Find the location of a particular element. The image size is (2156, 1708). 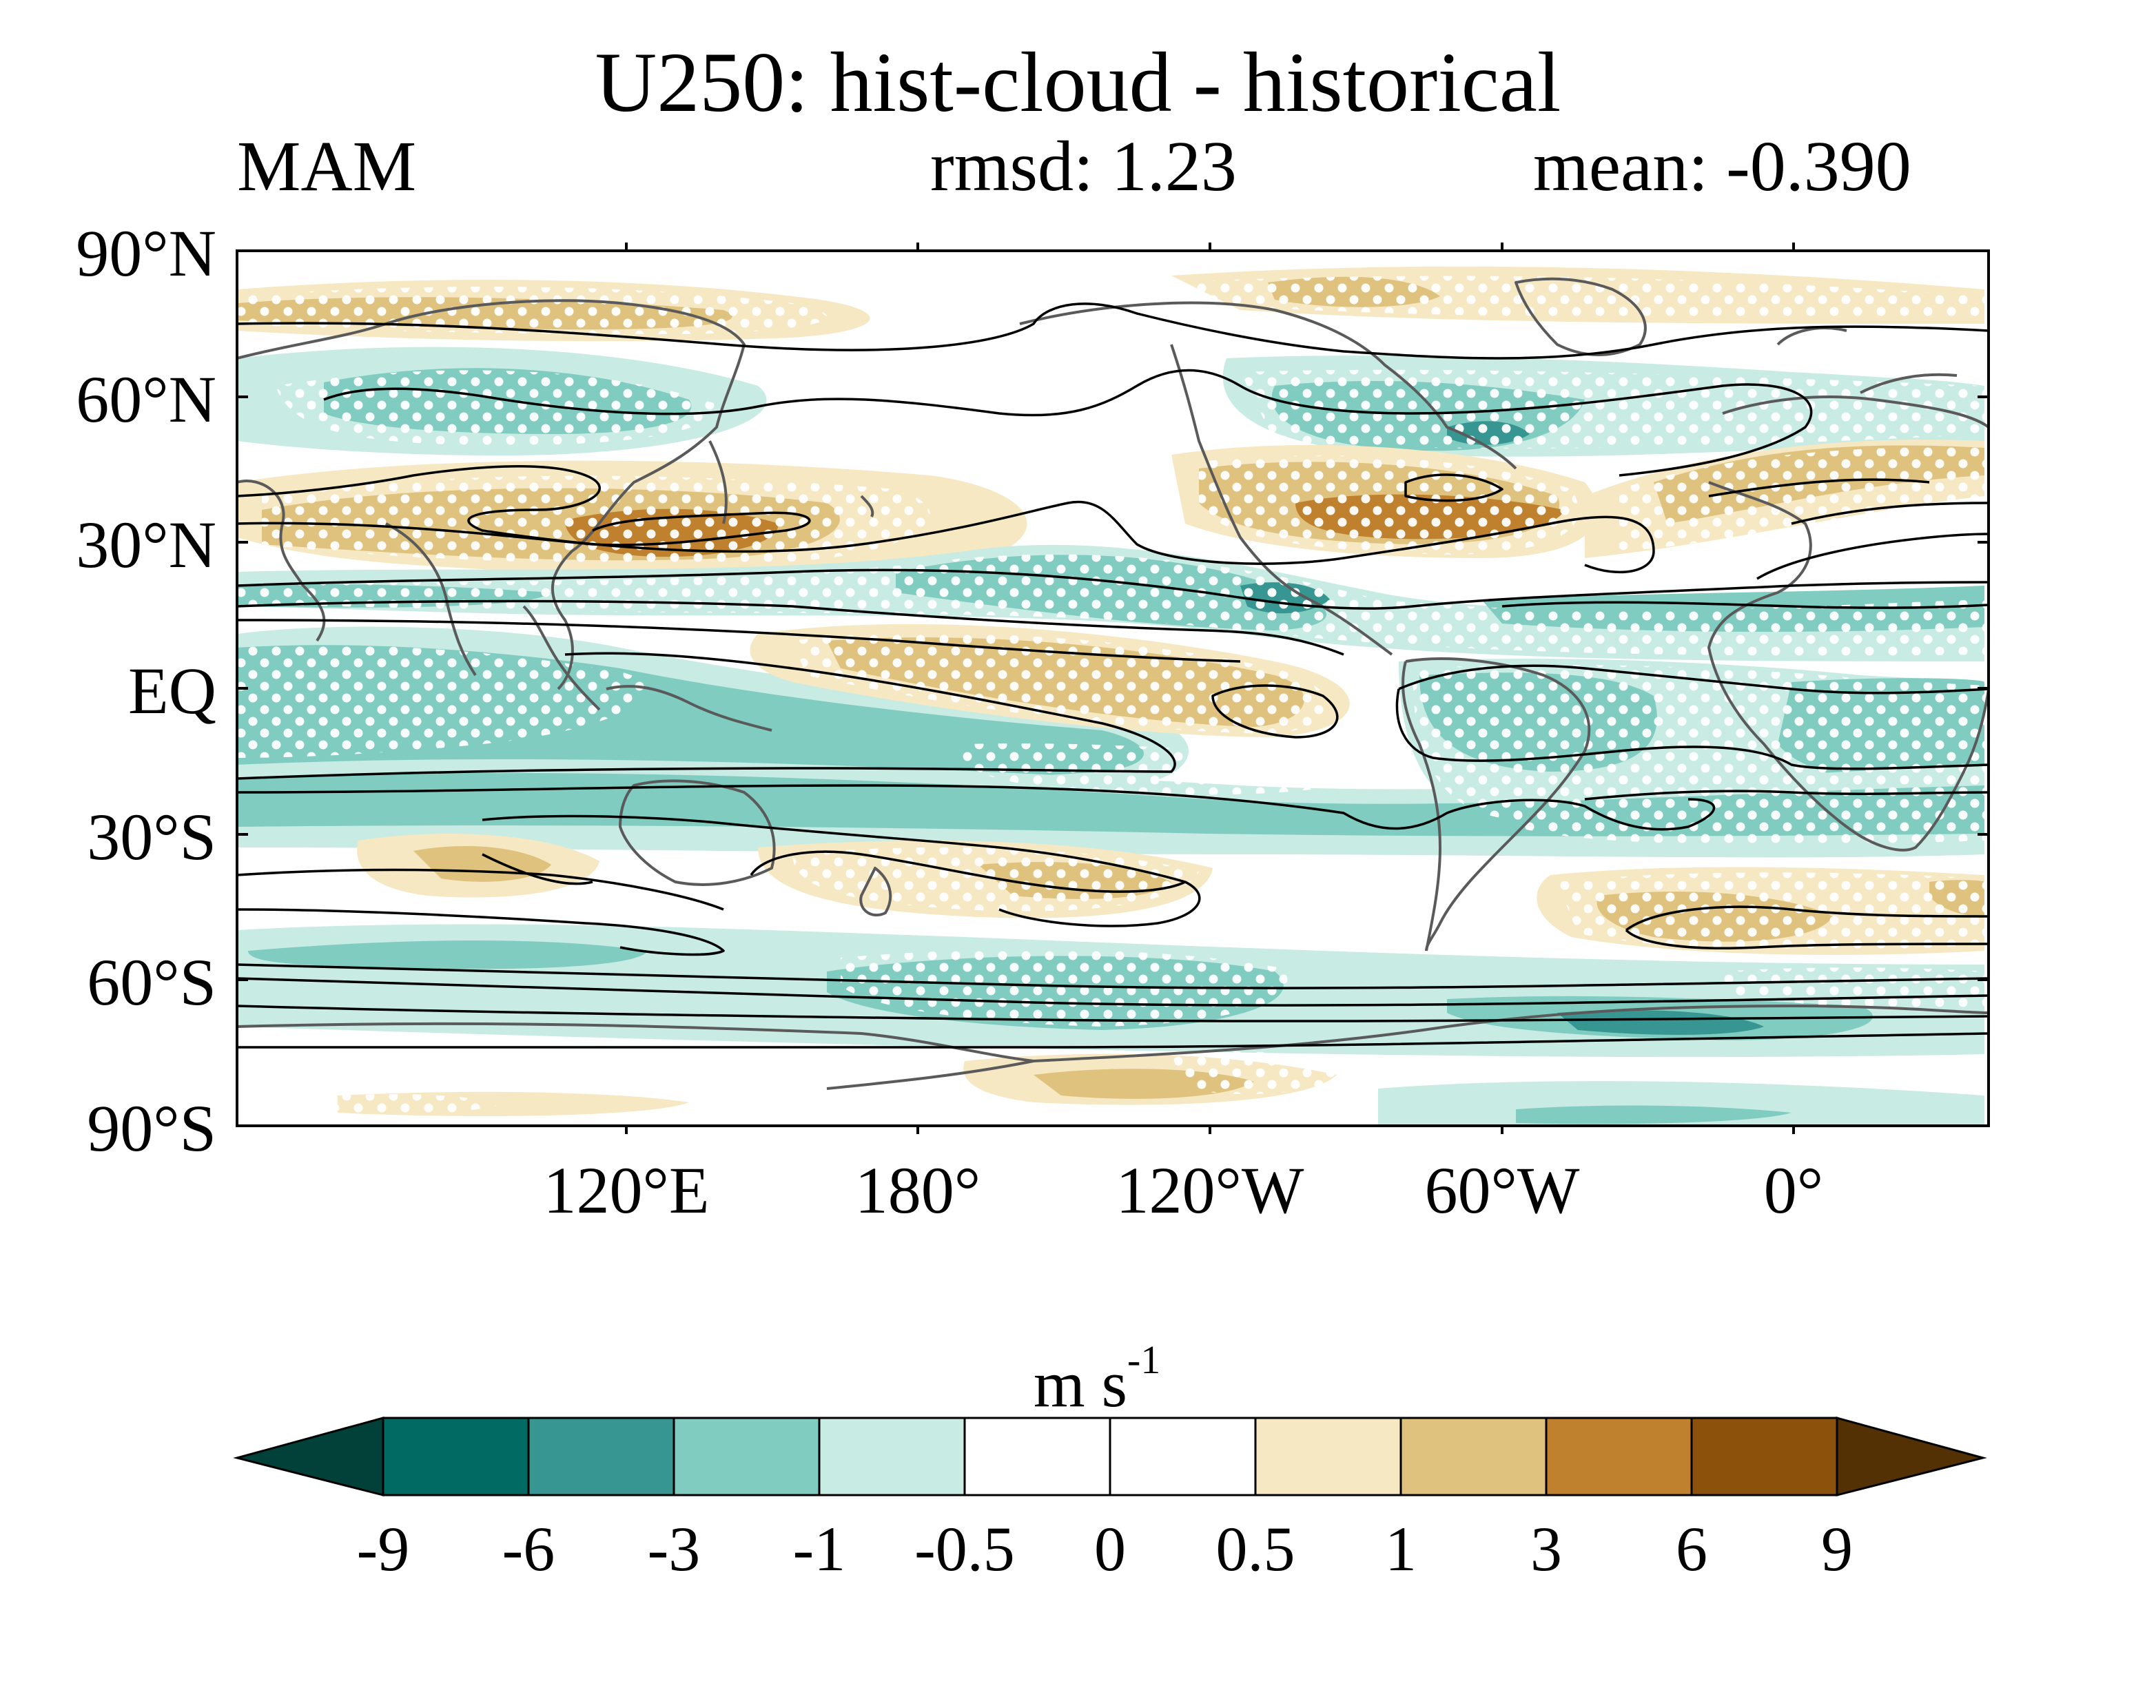

lat-label-30n: 30°N is located at coordinates (146, 545).